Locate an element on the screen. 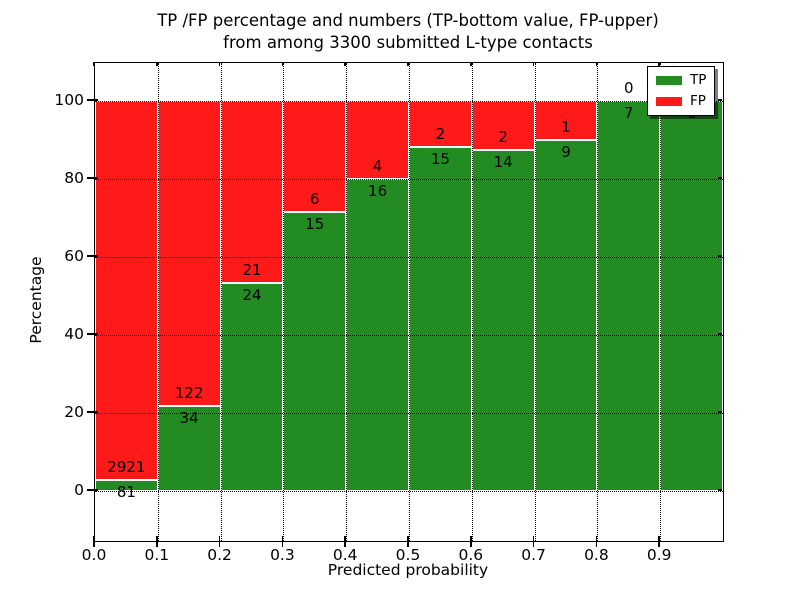 Image resolution: width=800 pixels, height=600 pixels. y-tick-label: 0 is located at coordinates (79, 489).